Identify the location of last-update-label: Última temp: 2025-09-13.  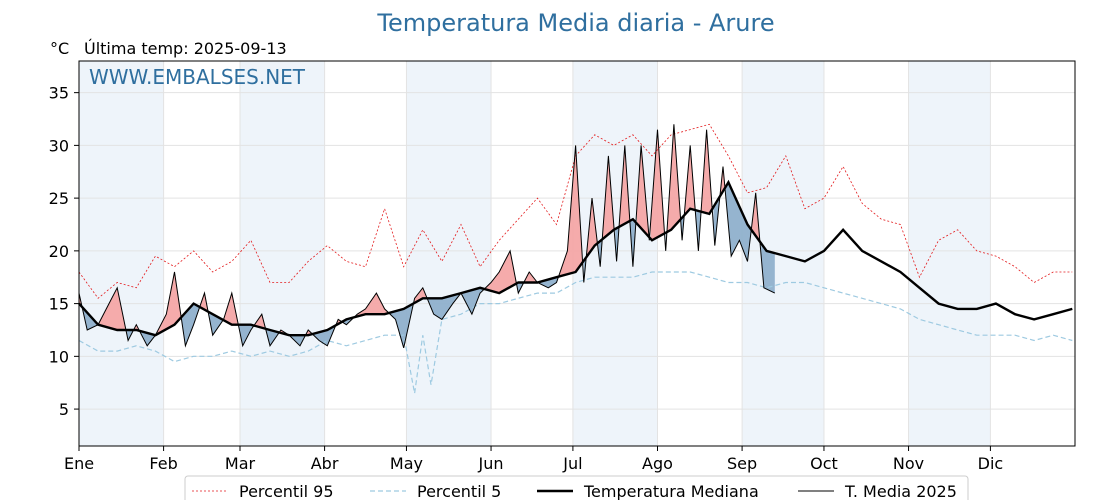
(185, 48).